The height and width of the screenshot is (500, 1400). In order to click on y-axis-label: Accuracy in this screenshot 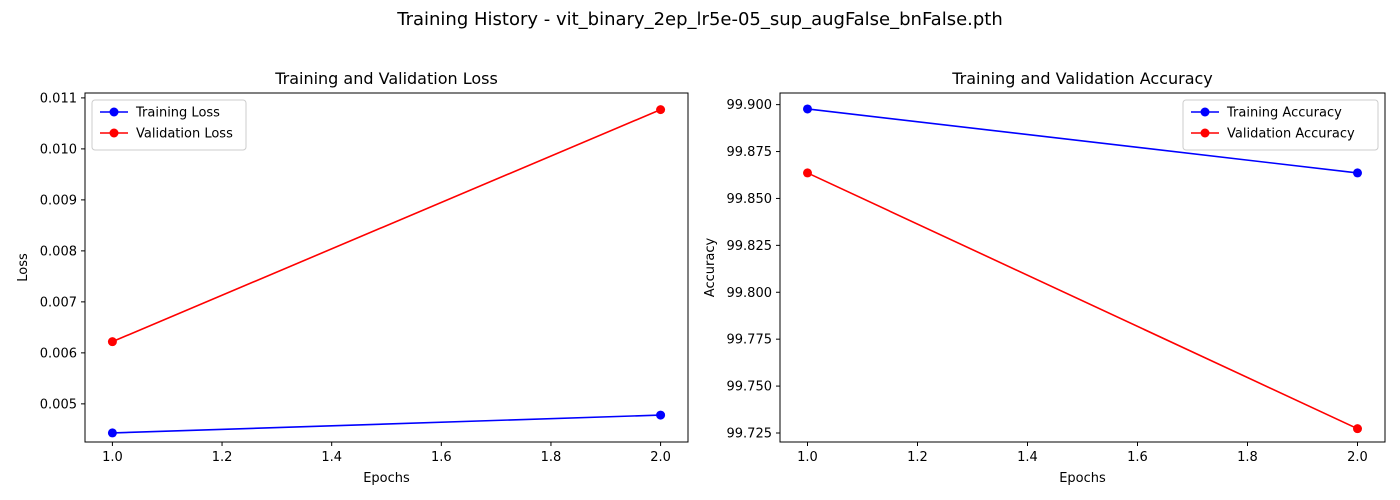, I will do `click(710, 268)`.